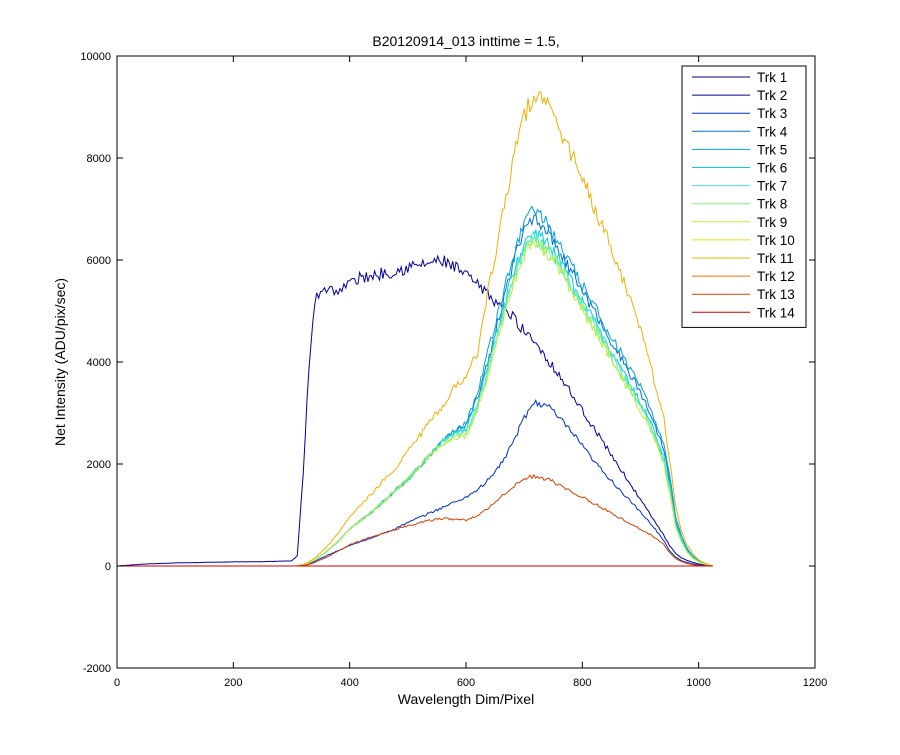  I want to click on x-tick-label: 0, so click(117, 683).